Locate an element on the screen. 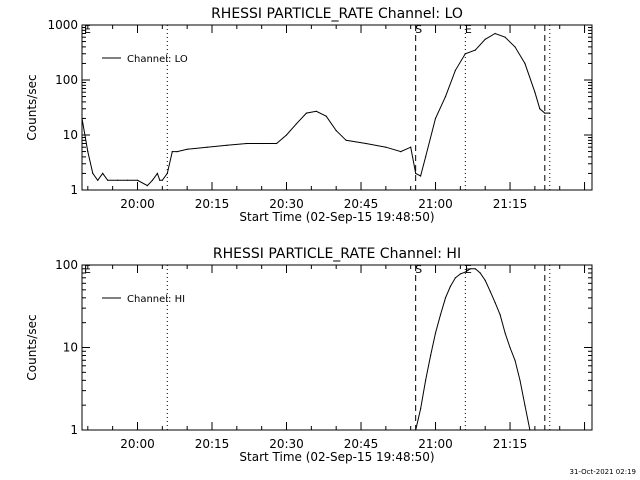 This screenshot has width=640, height=480. panel-1-y-tick-label: 10 is located at coordinates (70, 135).